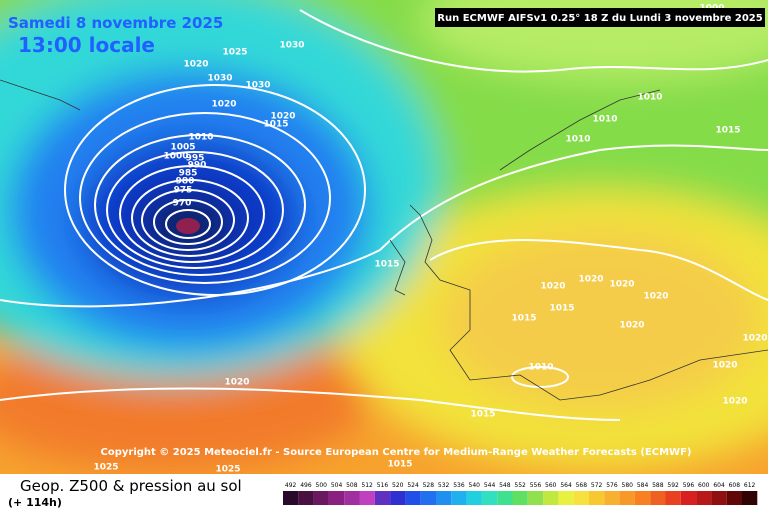 This screenshot has height=516, width=768. I want to click on run-box, so click(600, 17).